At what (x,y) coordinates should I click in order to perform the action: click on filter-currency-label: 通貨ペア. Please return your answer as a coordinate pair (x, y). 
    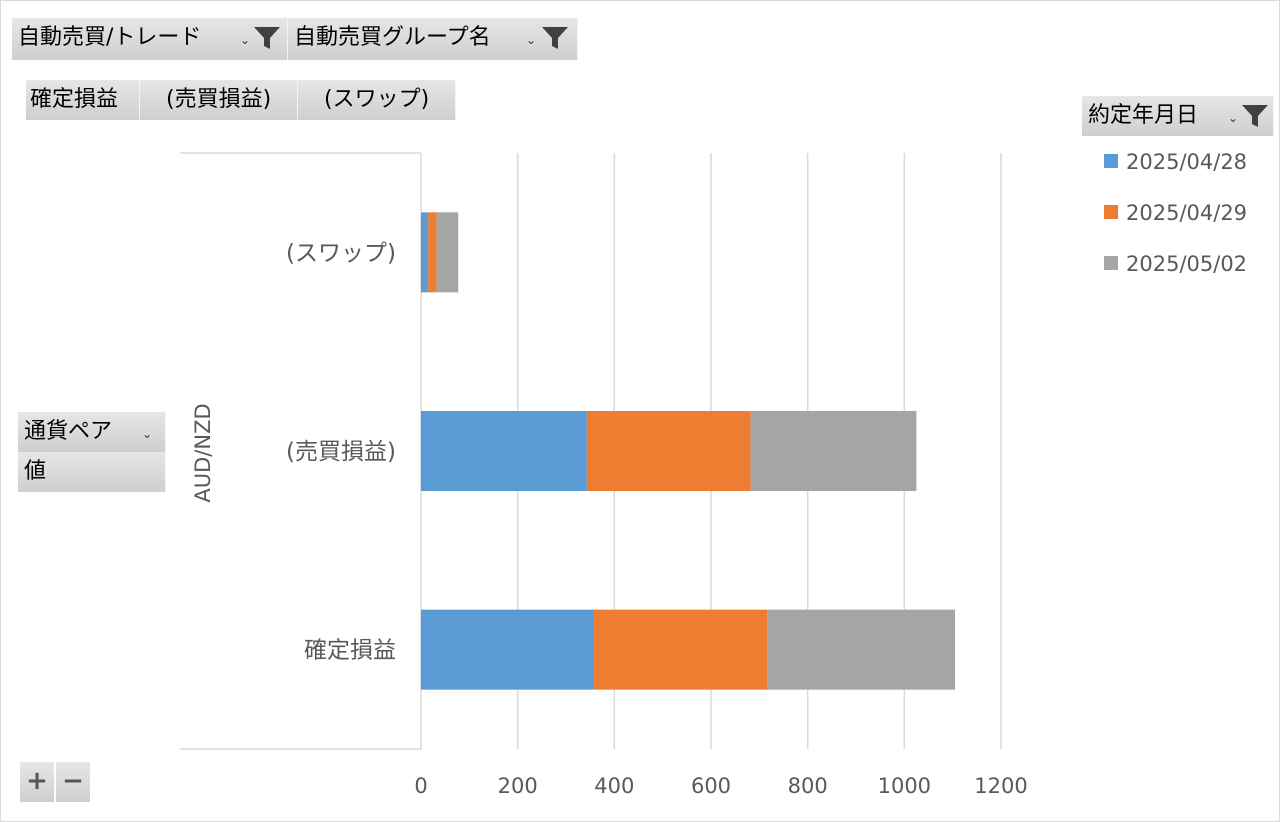
    Looking at the image, I should click on (68, 431).